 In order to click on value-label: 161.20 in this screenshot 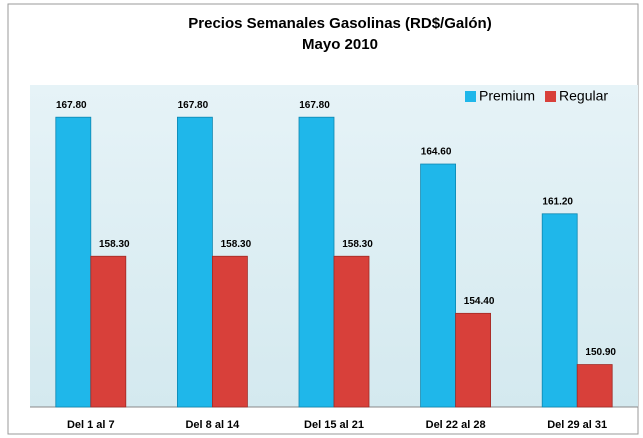, I will do `click(557, 201)`.